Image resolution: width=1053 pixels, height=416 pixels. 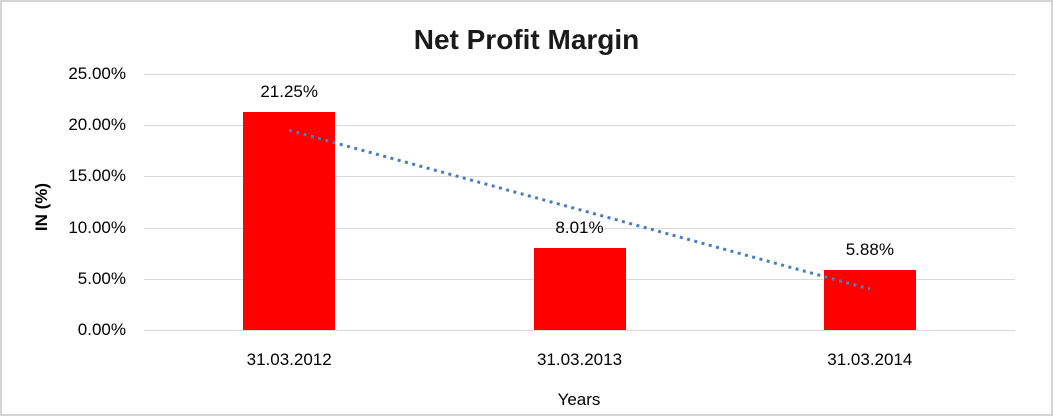 I want to click on y-tick-label: 25.00%, so click(x=97, y=73).